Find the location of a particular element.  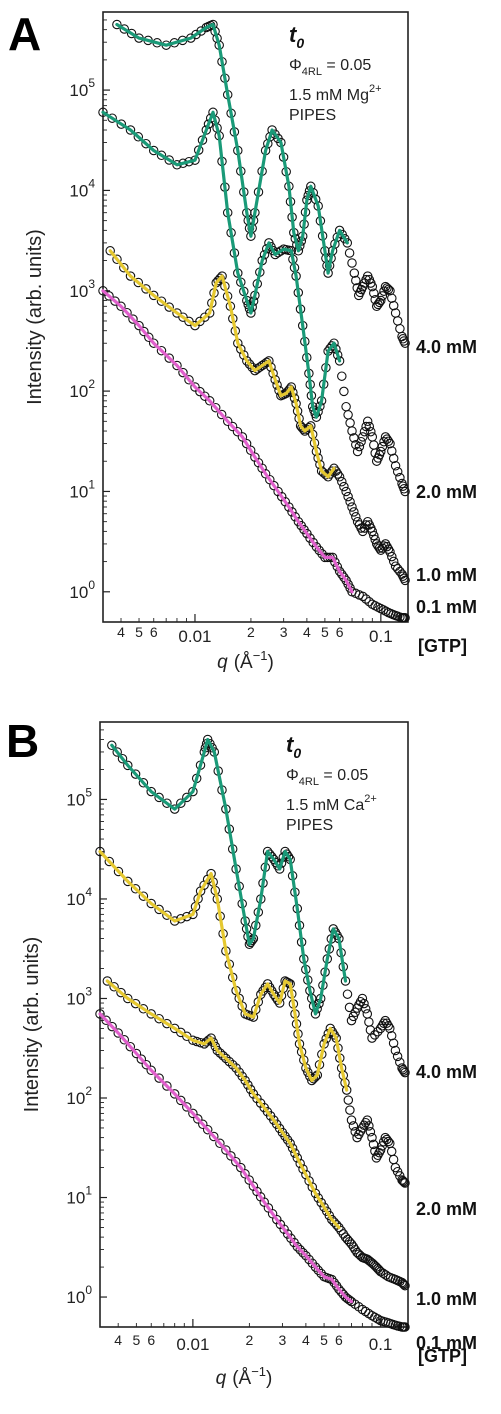

series-label: 2.0 mM is located at coordinates (446, 492).